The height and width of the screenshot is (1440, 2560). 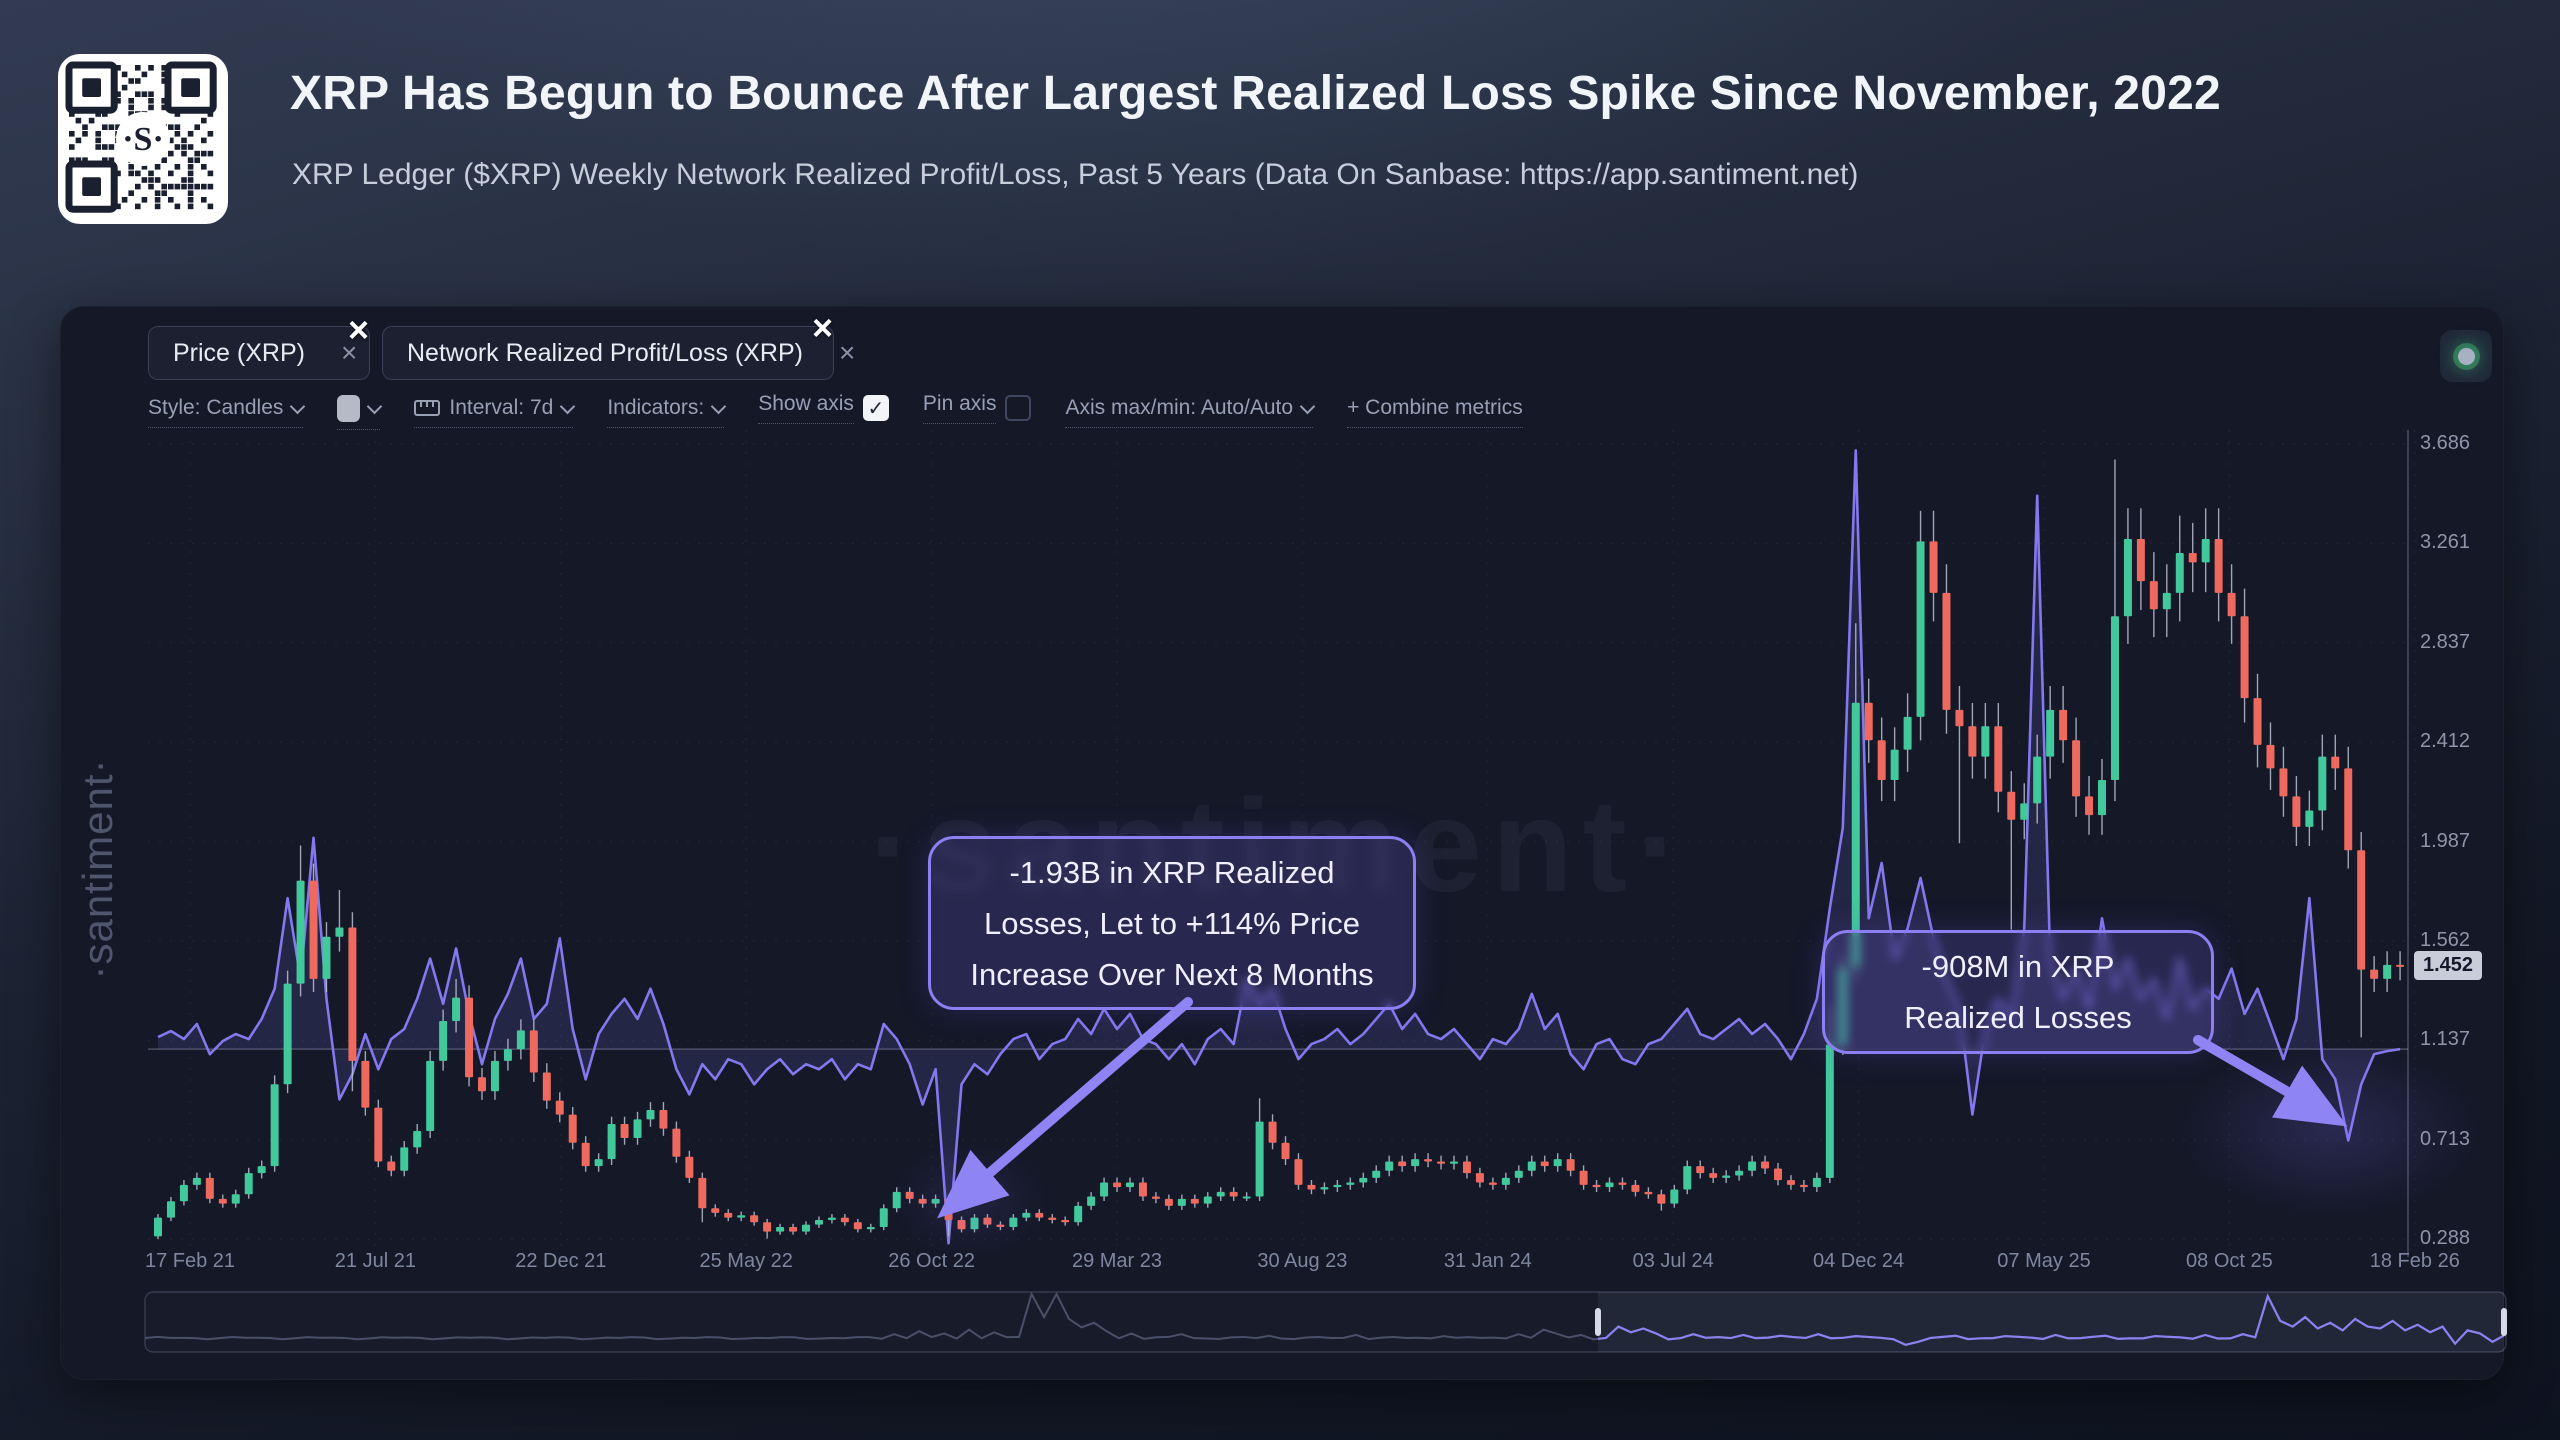 I want to click on x-axis-tick-label: 04 Dec 24, so click(x=1859, y=1261).